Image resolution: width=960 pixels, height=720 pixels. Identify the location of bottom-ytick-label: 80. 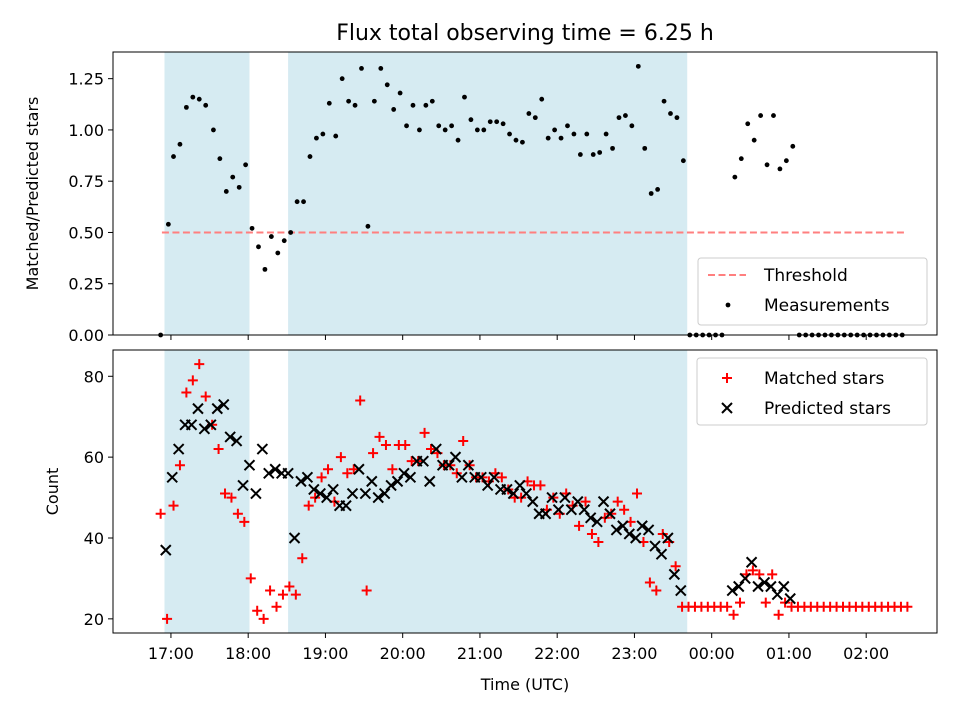
(94, 376).